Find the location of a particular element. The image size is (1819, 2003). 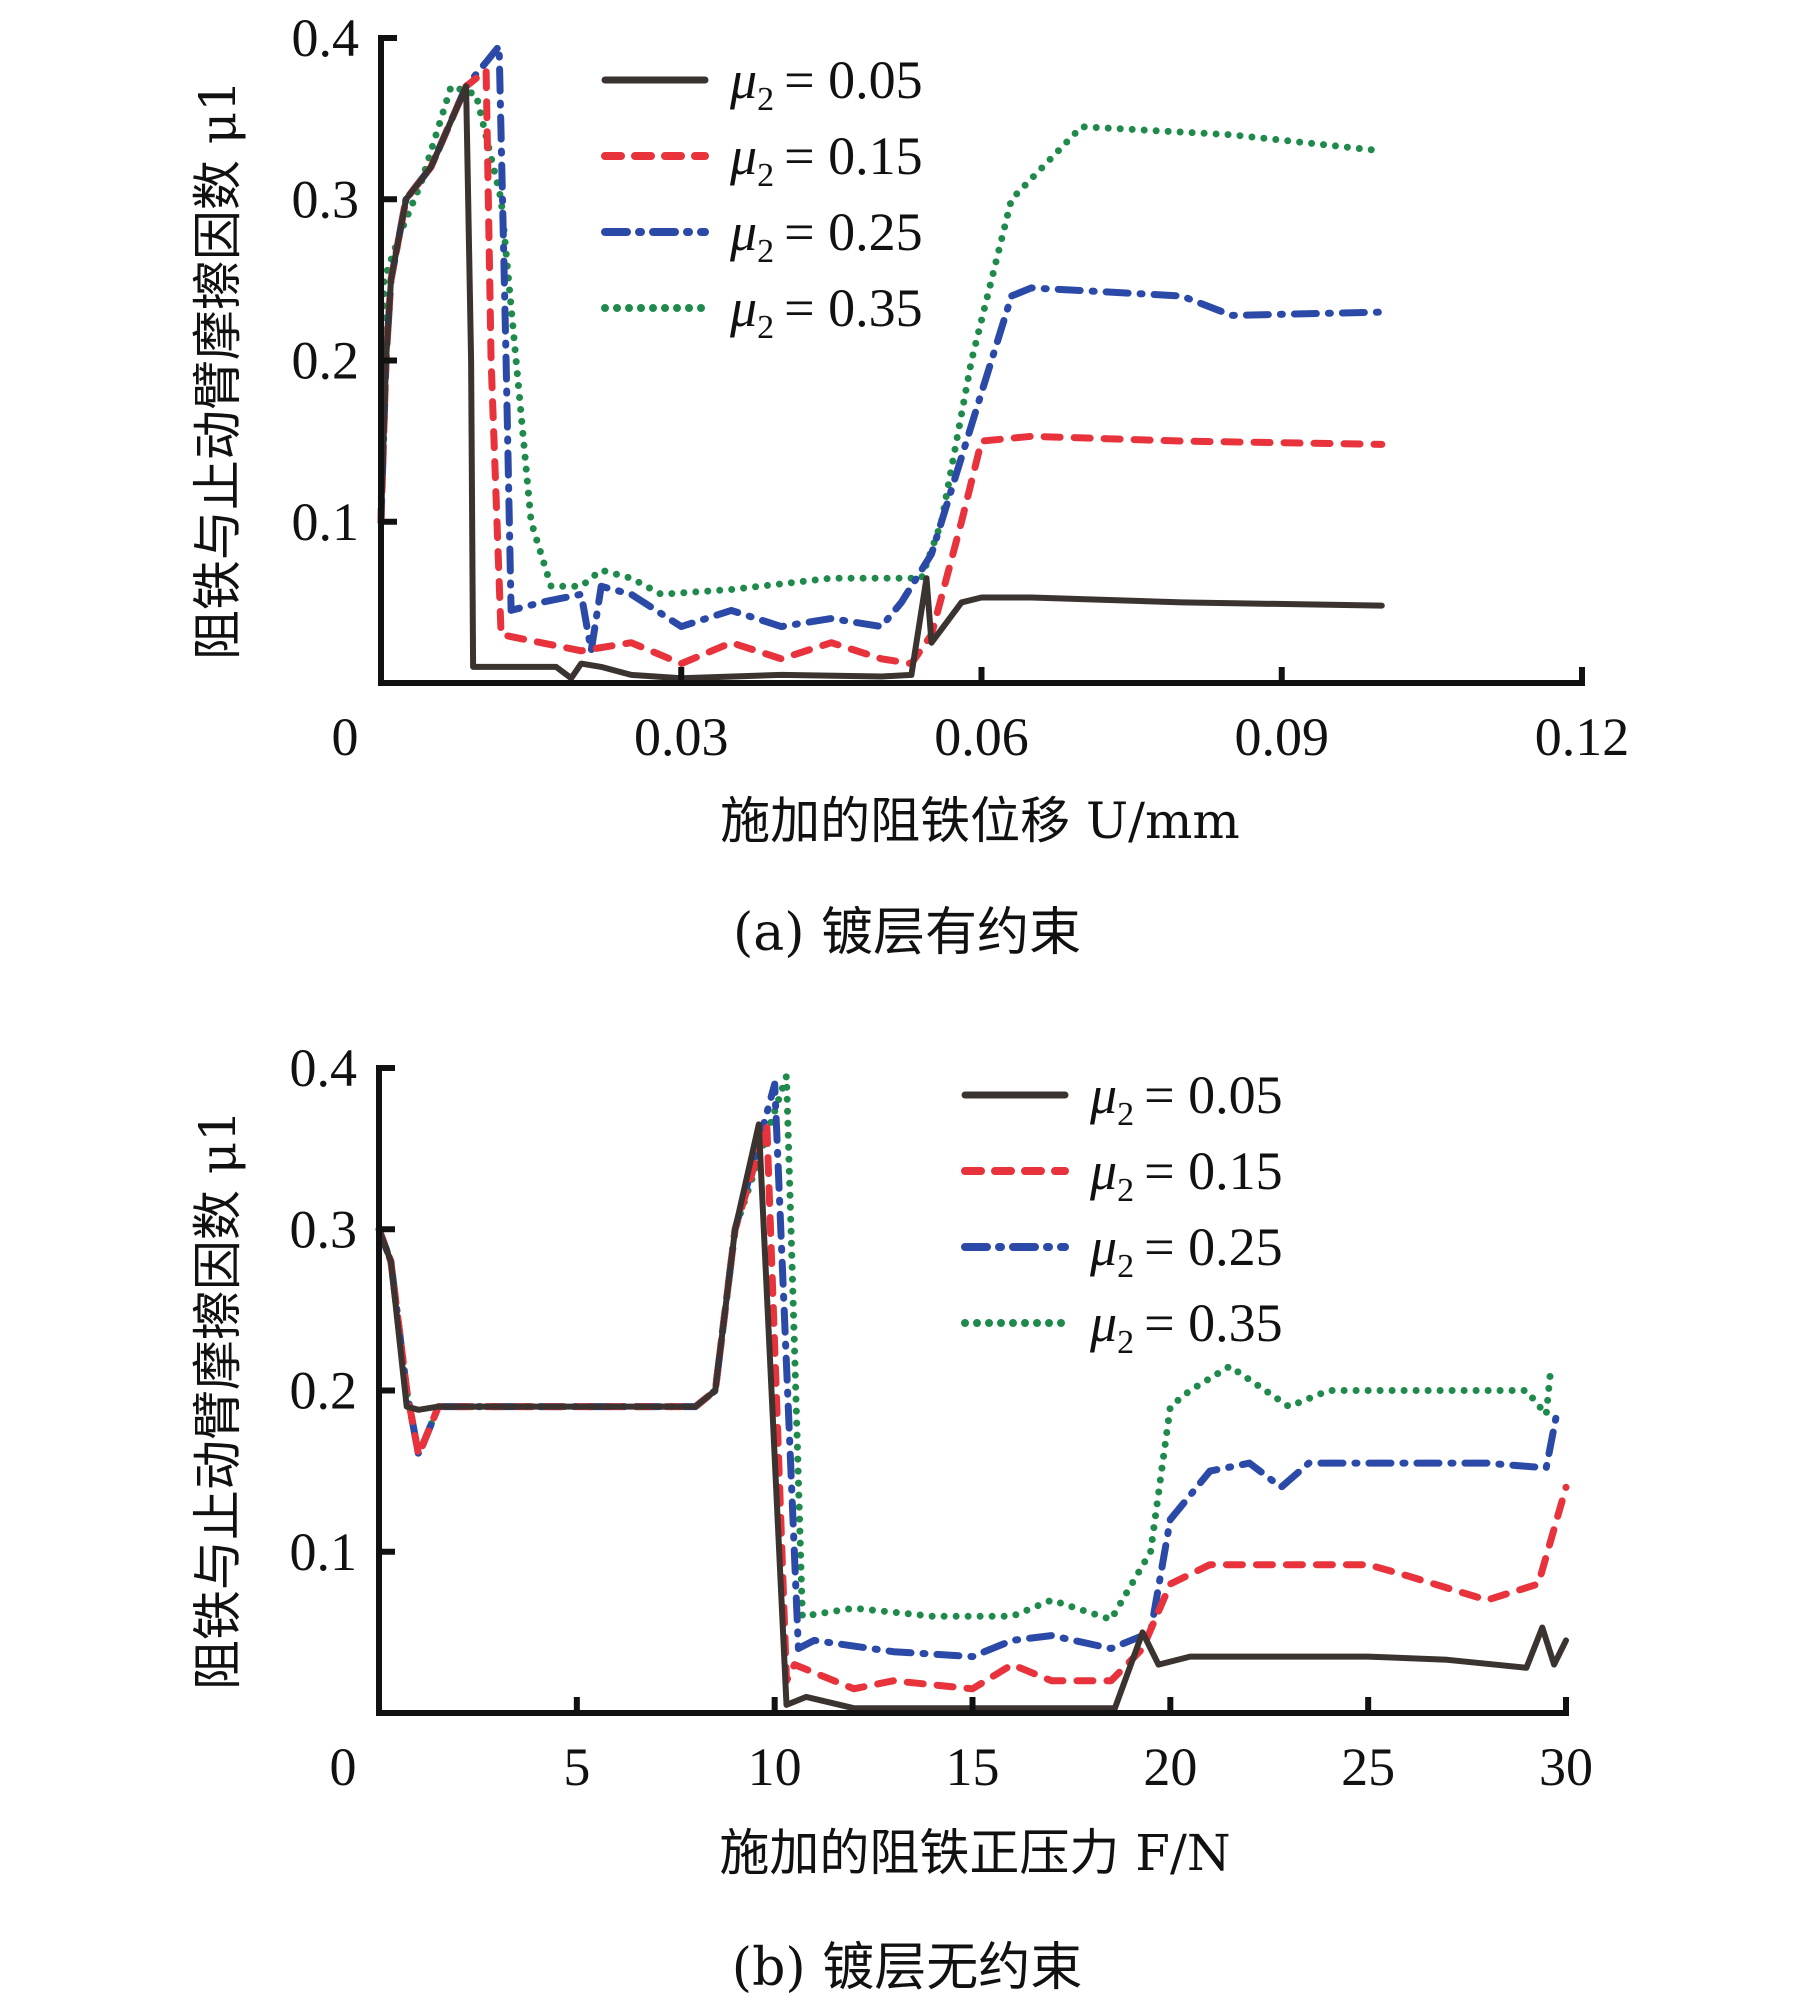

y-axis-title-a: 阻铁与止动臂摩擦因数 μ1 is located at coordinates (218, 370).